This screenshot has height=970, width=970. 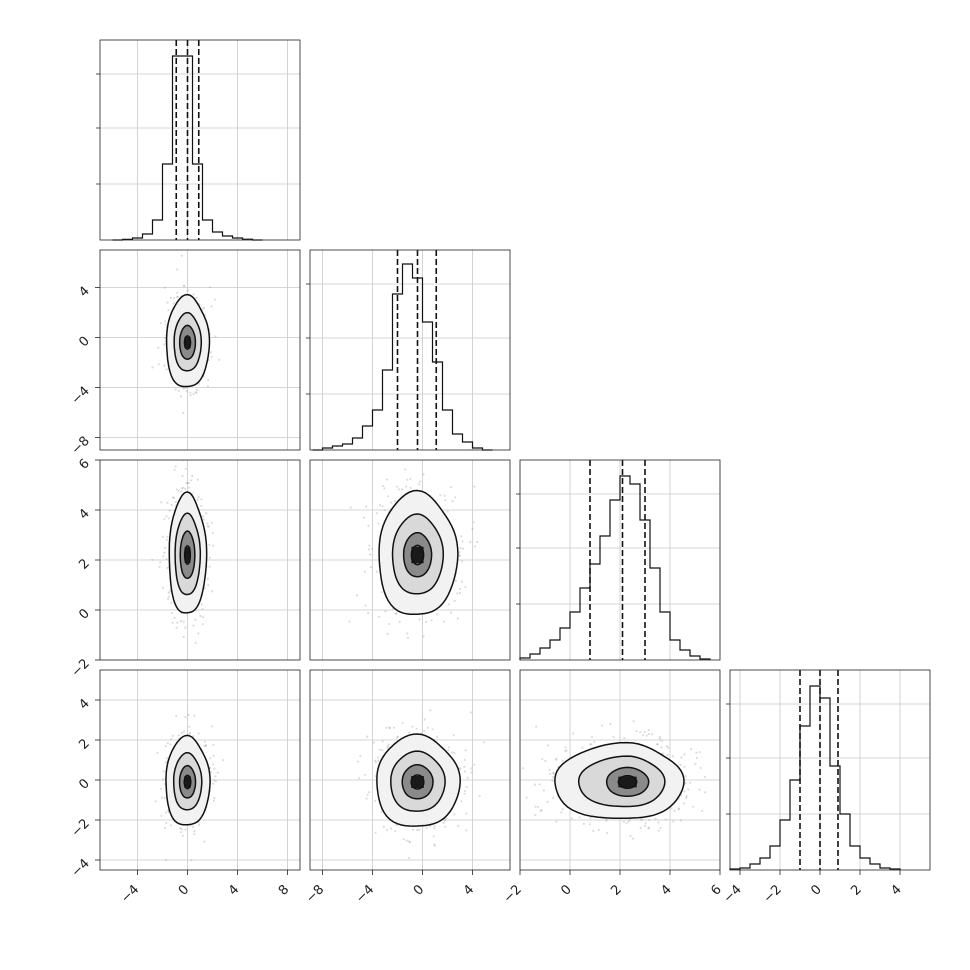 I want to click on contour-peak, so click(x=417, y=555).